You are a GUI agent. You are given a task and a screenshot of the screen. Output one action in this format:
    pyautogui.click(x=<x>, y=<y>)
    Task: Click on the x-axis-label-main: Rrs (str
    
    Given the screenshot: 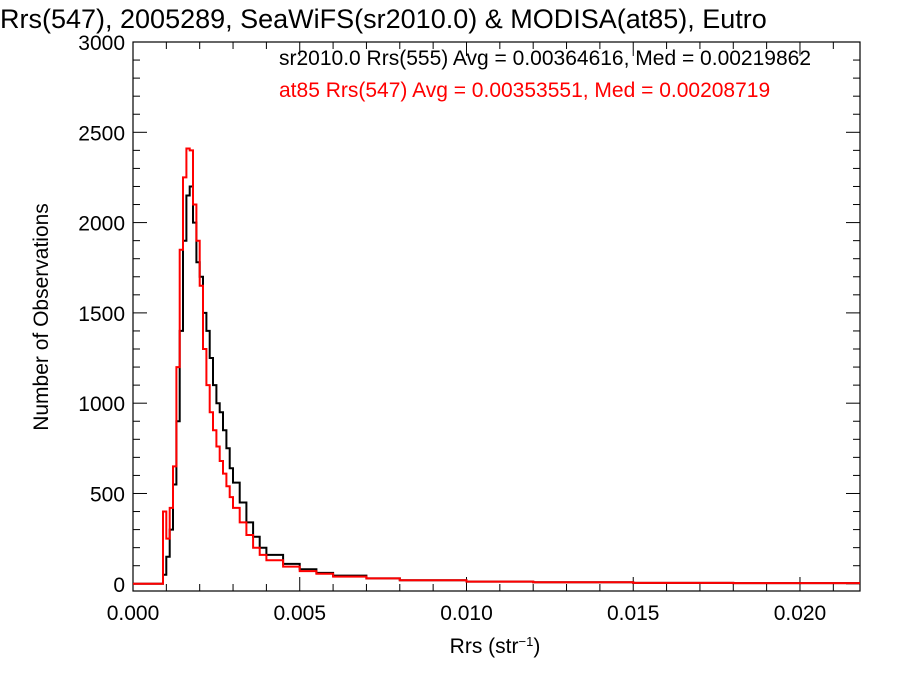 What is the action you would take?
    pyautogui.click(x=484, y=646)
    